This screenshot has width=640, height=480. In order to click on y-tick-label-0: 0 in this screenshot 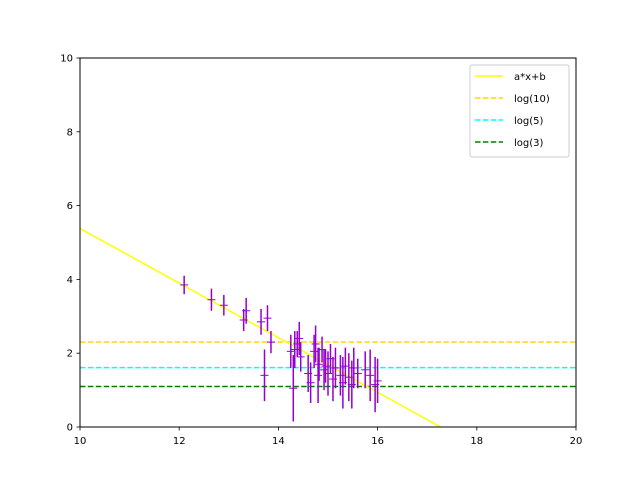, I will do `click(70, 428)`.